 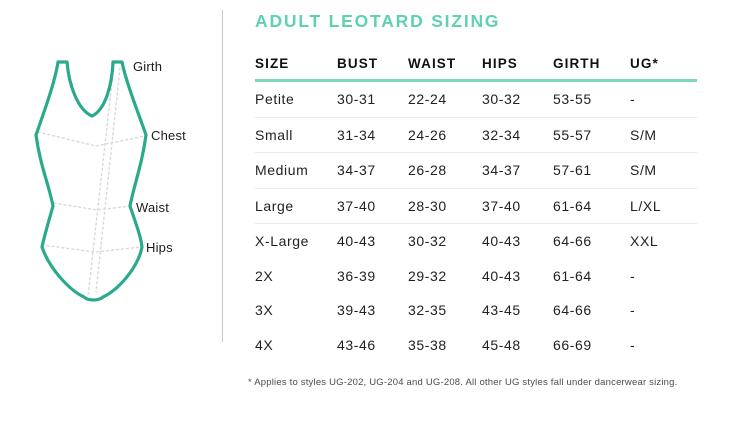 What do you see at coordinates (427, 170) in the screenshot?
I see `waist-cell: 26-28` at bounding box center [427, 170].